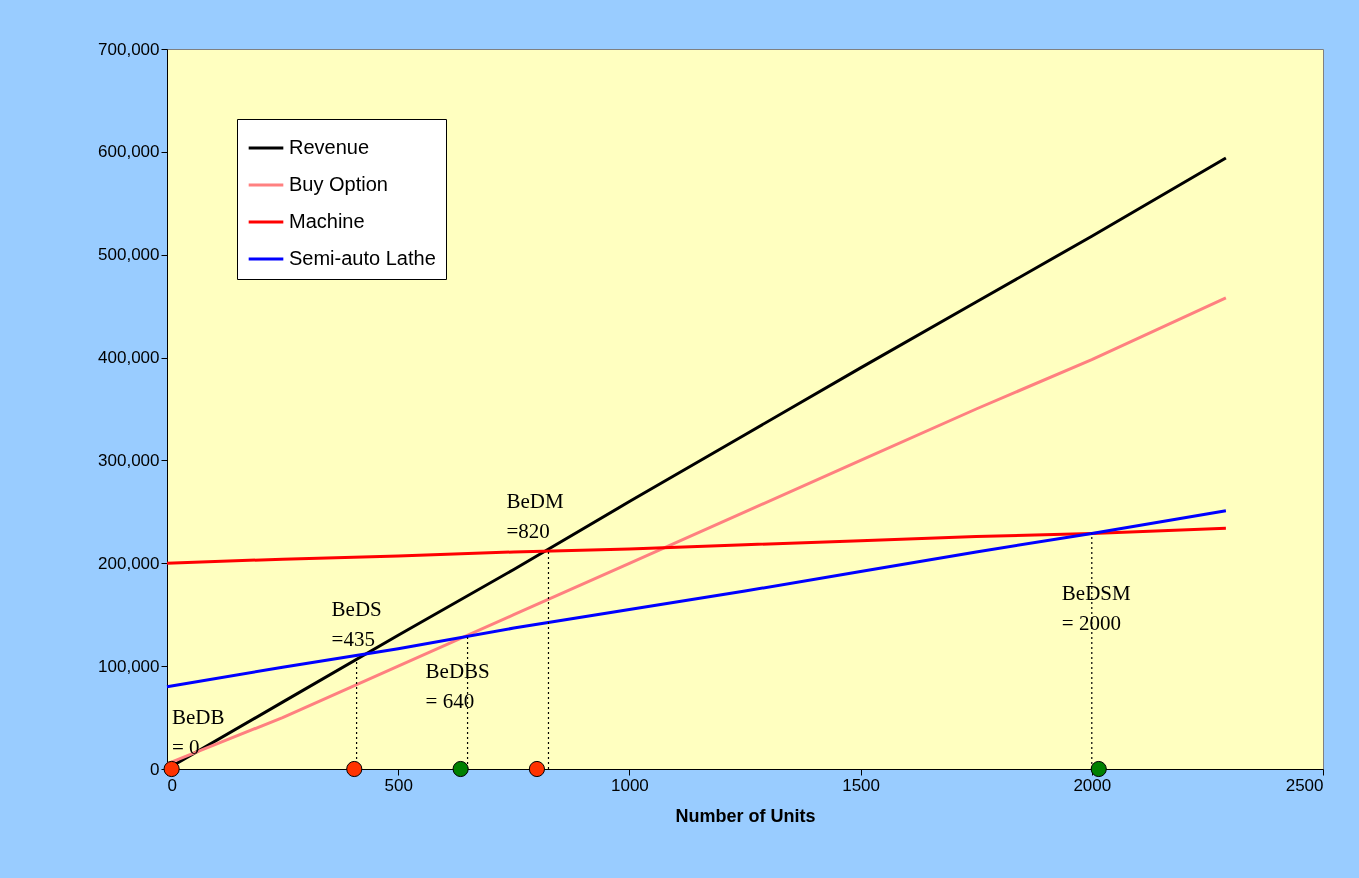 The width and height of the screenshot is (1359, 878). What do you see at coordinates (1096, 608) in the screenshot?
I see `annotation: BeDSM = 2000` at bounding box center [1096, 608].